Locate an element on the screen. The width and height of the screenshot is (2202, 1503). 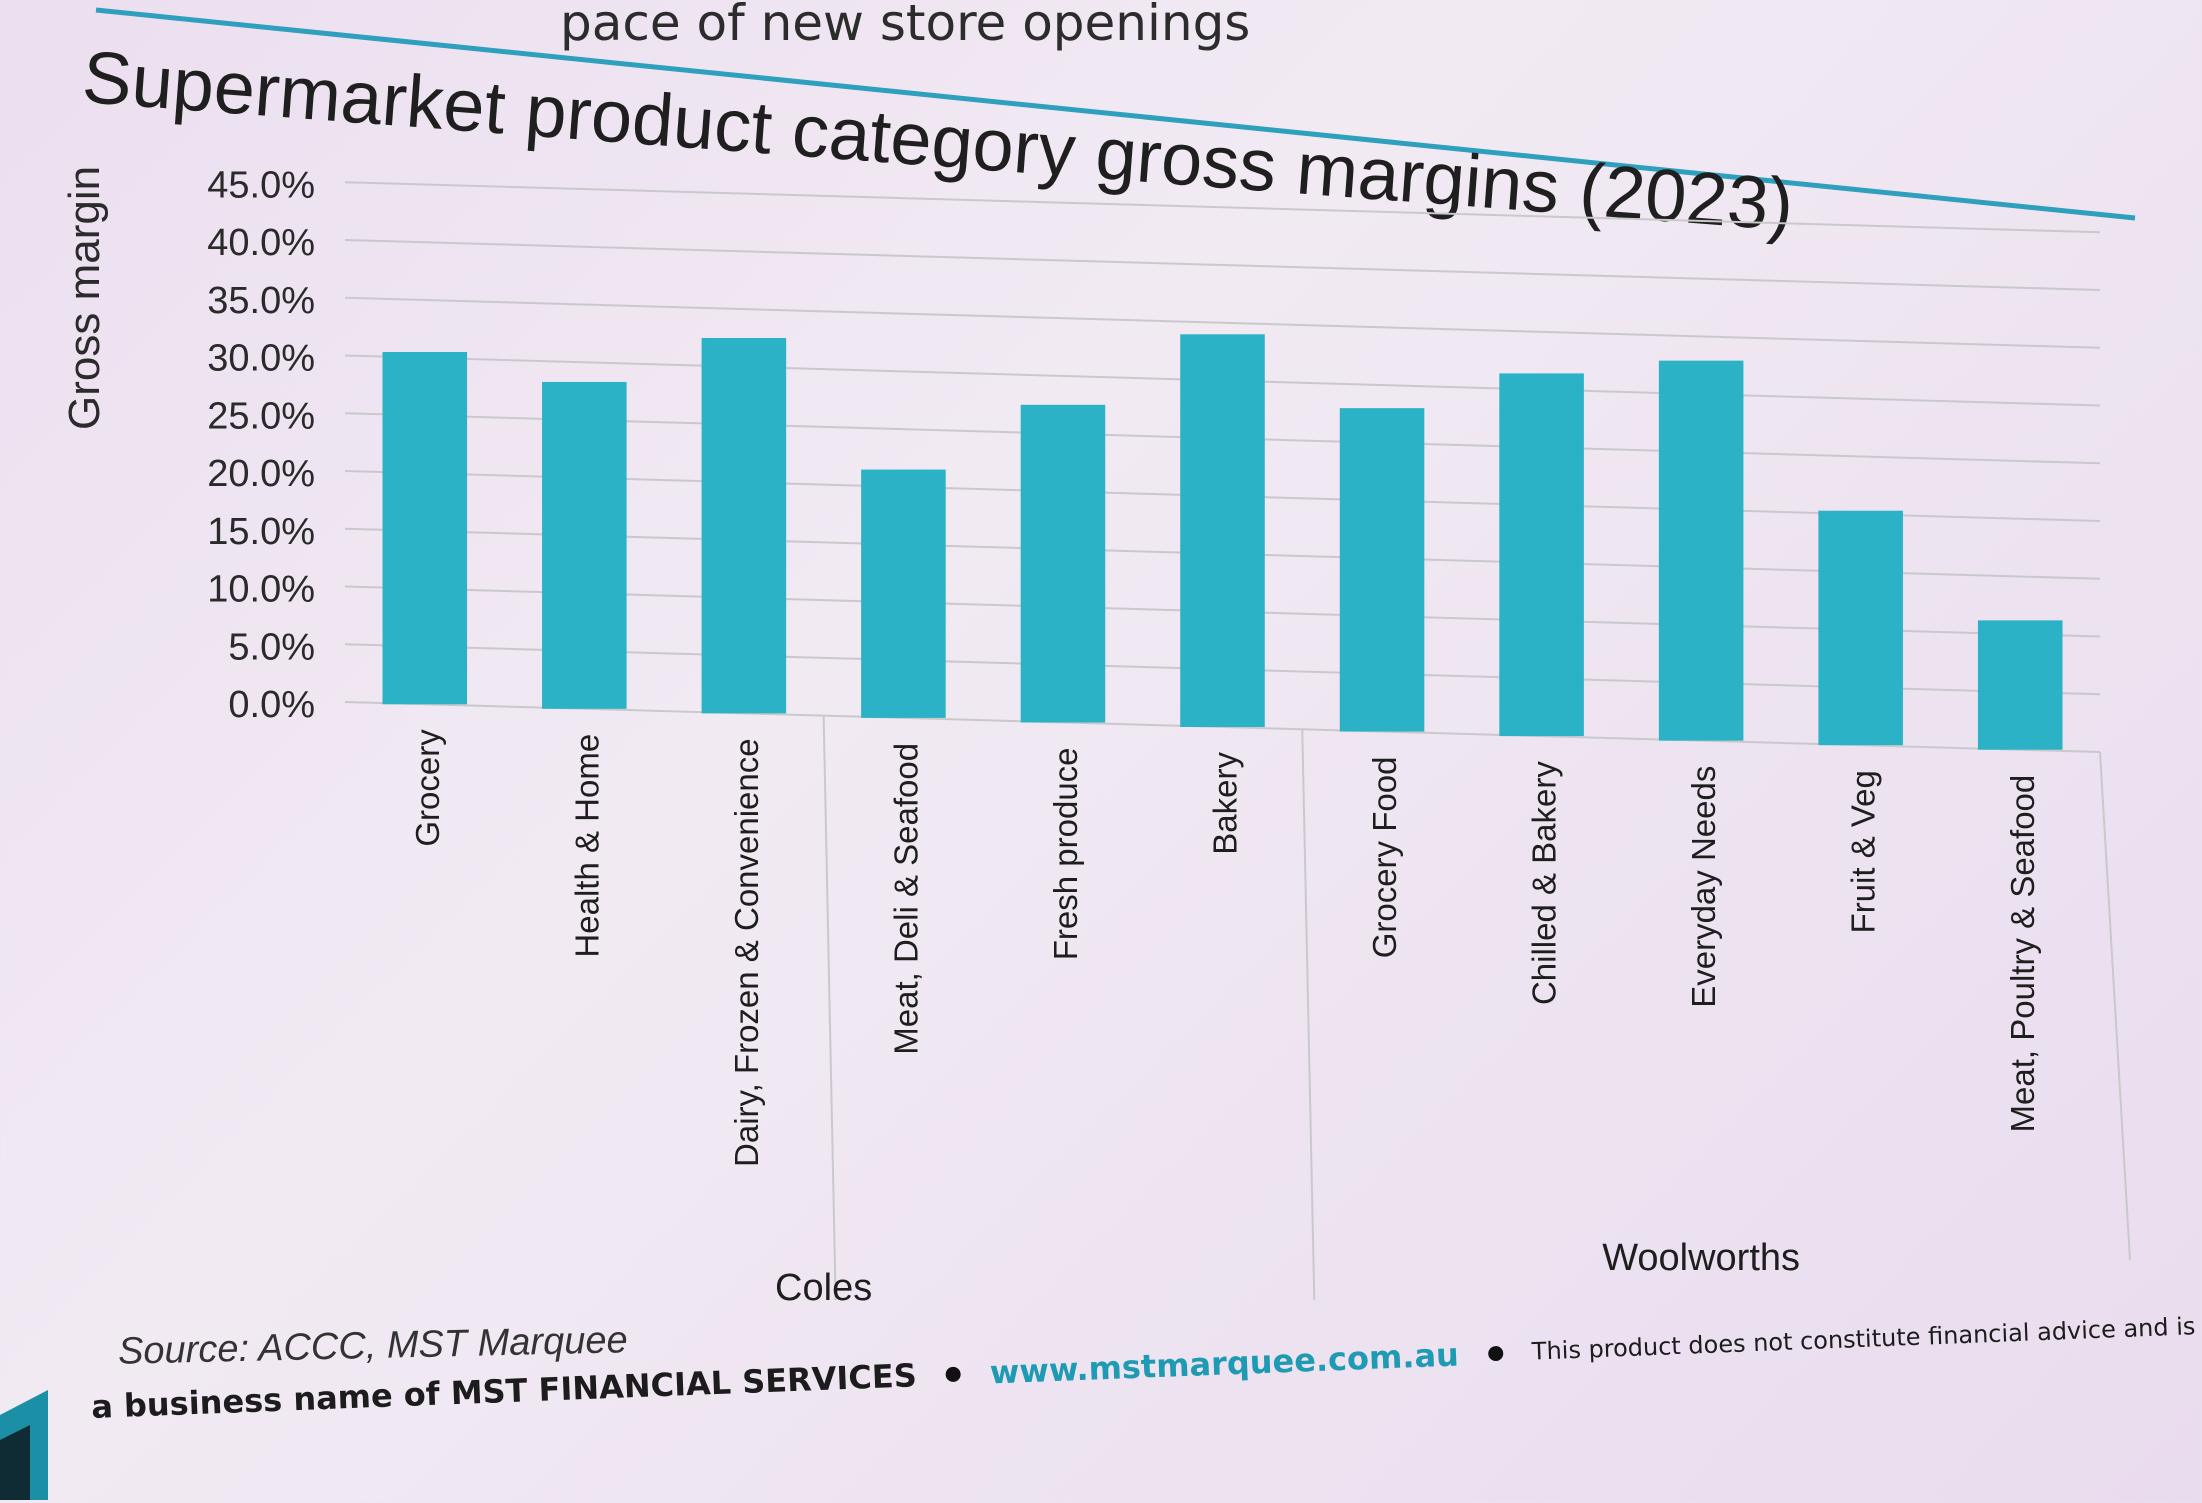
x-tick-label: Bakery is located at coordinates (1225, 803).